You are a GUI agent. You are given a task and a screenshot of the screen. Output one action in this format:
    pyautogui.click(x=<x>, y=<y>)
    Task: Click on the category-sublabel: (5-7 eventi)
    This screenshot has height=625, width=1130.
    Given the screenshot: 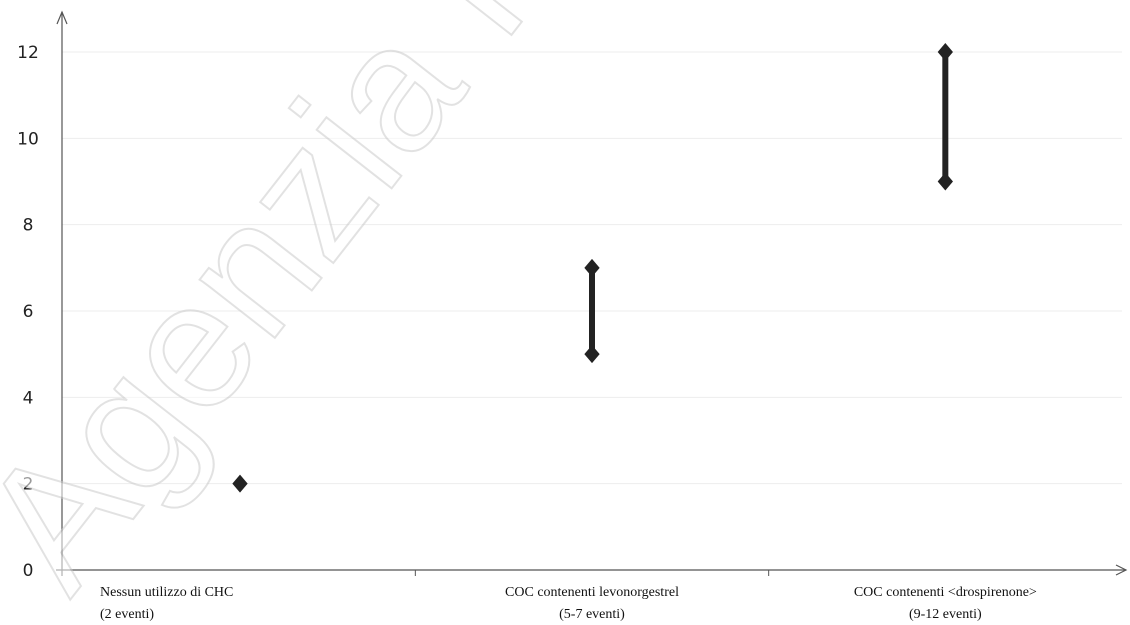 What is the action you would take?
    pyautogui.click(x=592, y=614)
    